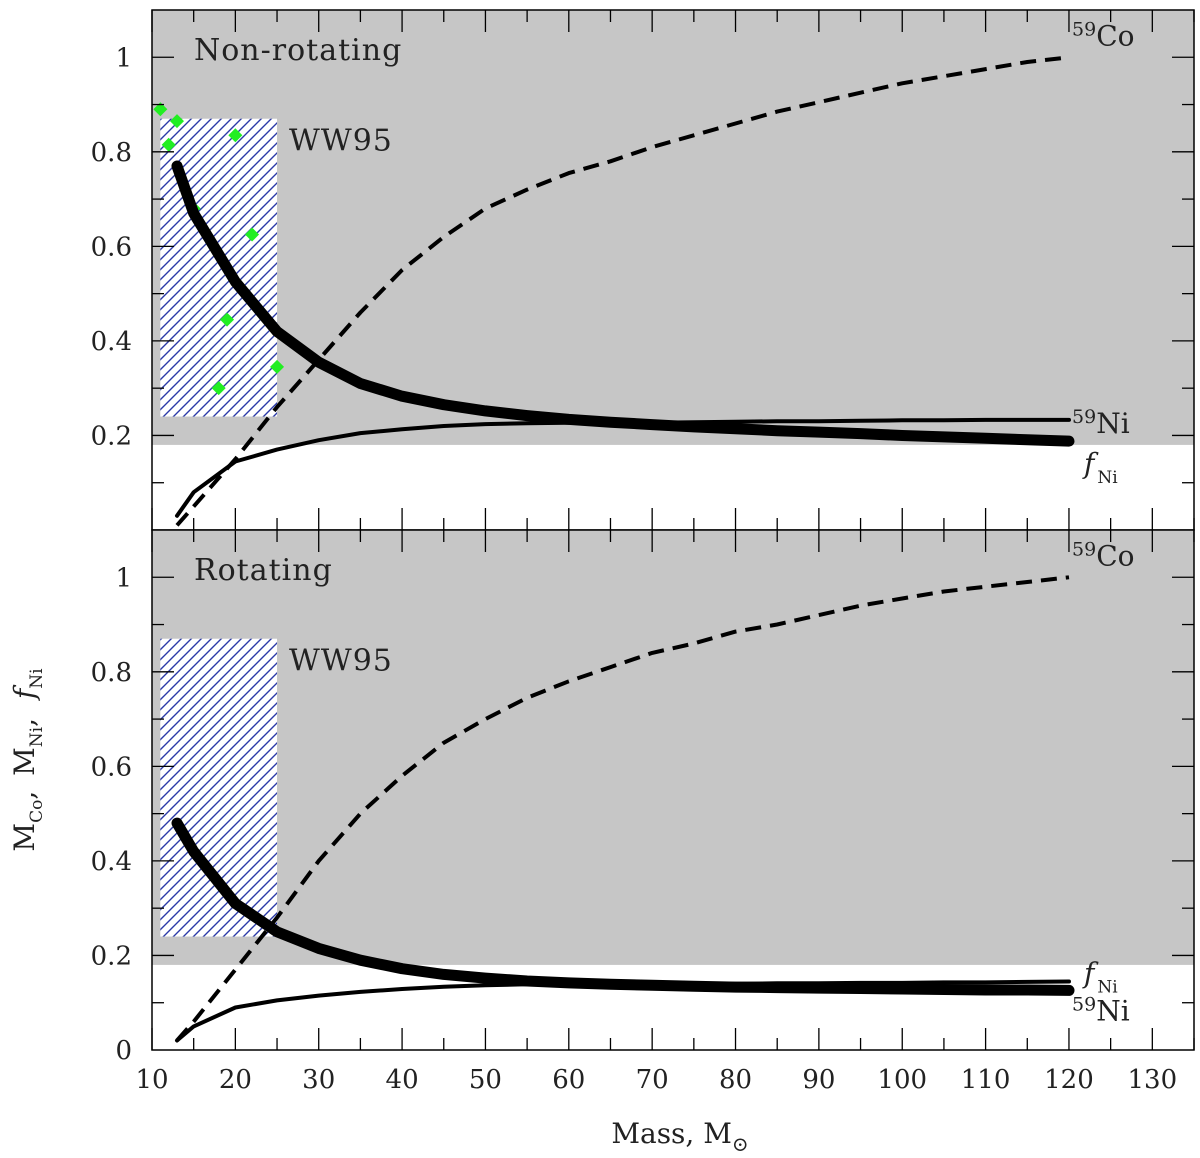  Describe the element at coordinates (318, 1080) in the screenshot. I see `x-tick-label: 30` at that location.